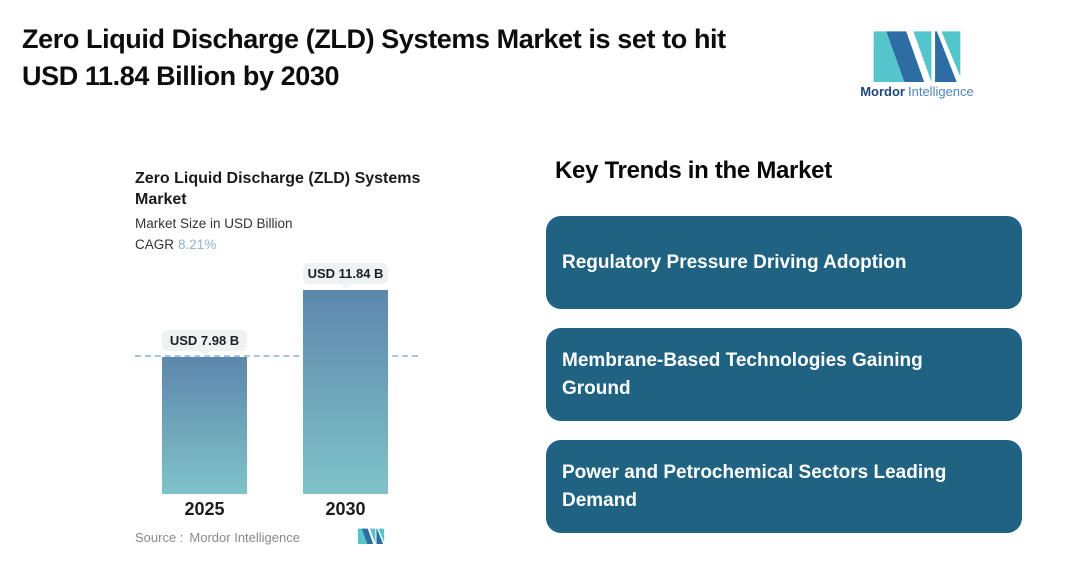 This screenshot has width=1078, height=583. I want to click on bar-2030, so click(345, 392).